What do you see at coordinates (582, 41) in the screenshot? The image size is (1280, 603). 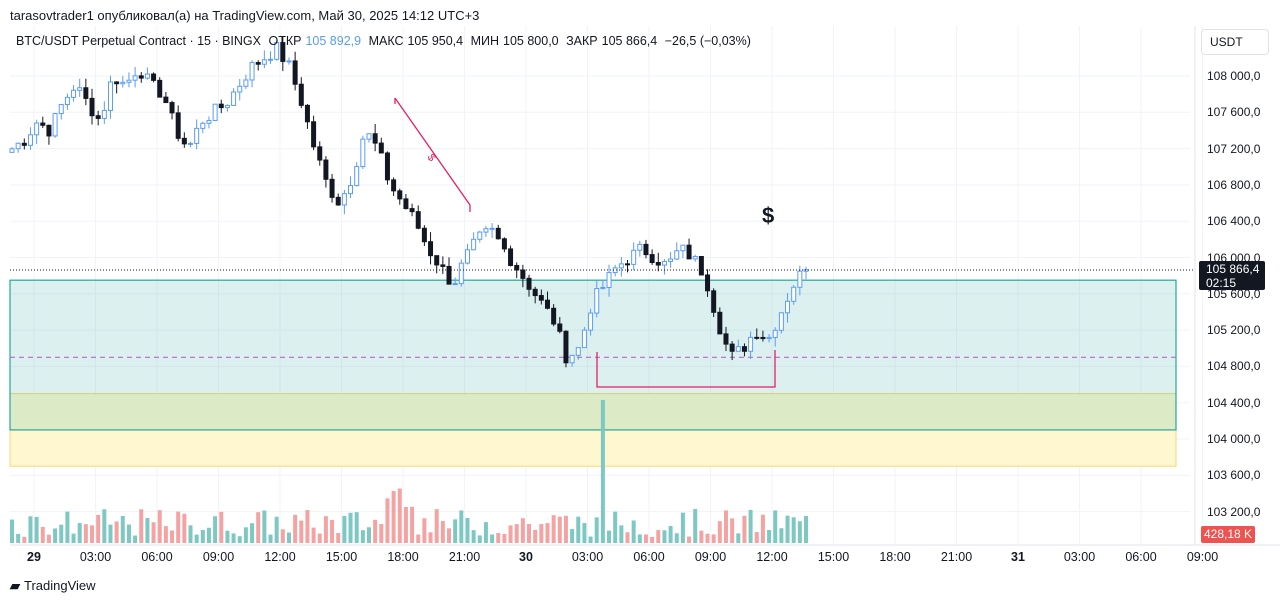 I see `legend-close-label: ЗАКР` at bounding box center [582, 41].